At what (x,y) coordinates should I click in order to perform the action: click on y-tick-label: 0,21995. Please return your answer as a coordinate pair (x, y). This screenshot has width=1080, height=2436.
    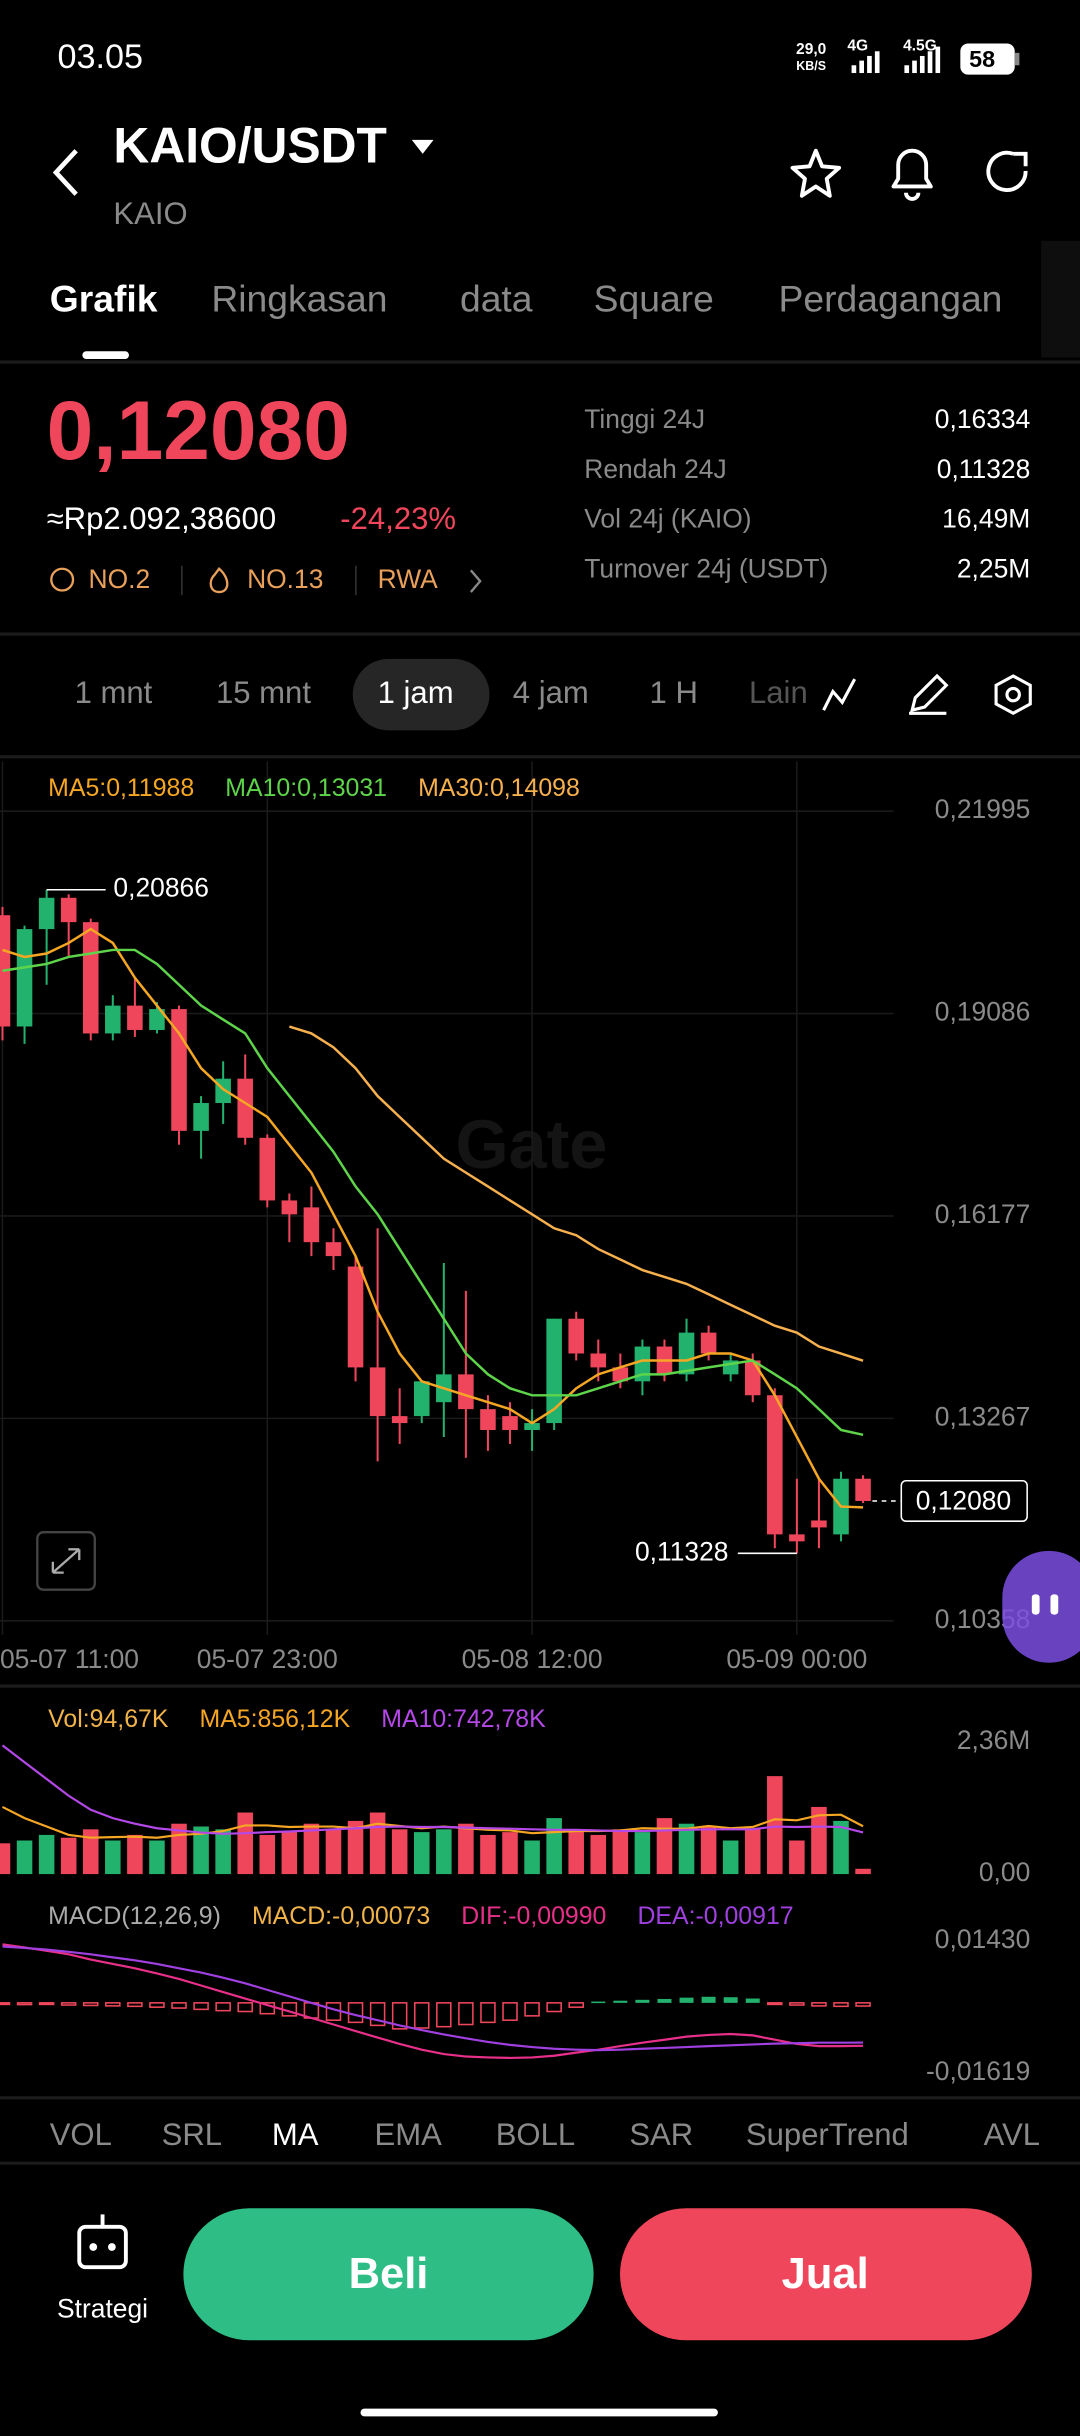
    Looking at the image, I should click on (982, 809).